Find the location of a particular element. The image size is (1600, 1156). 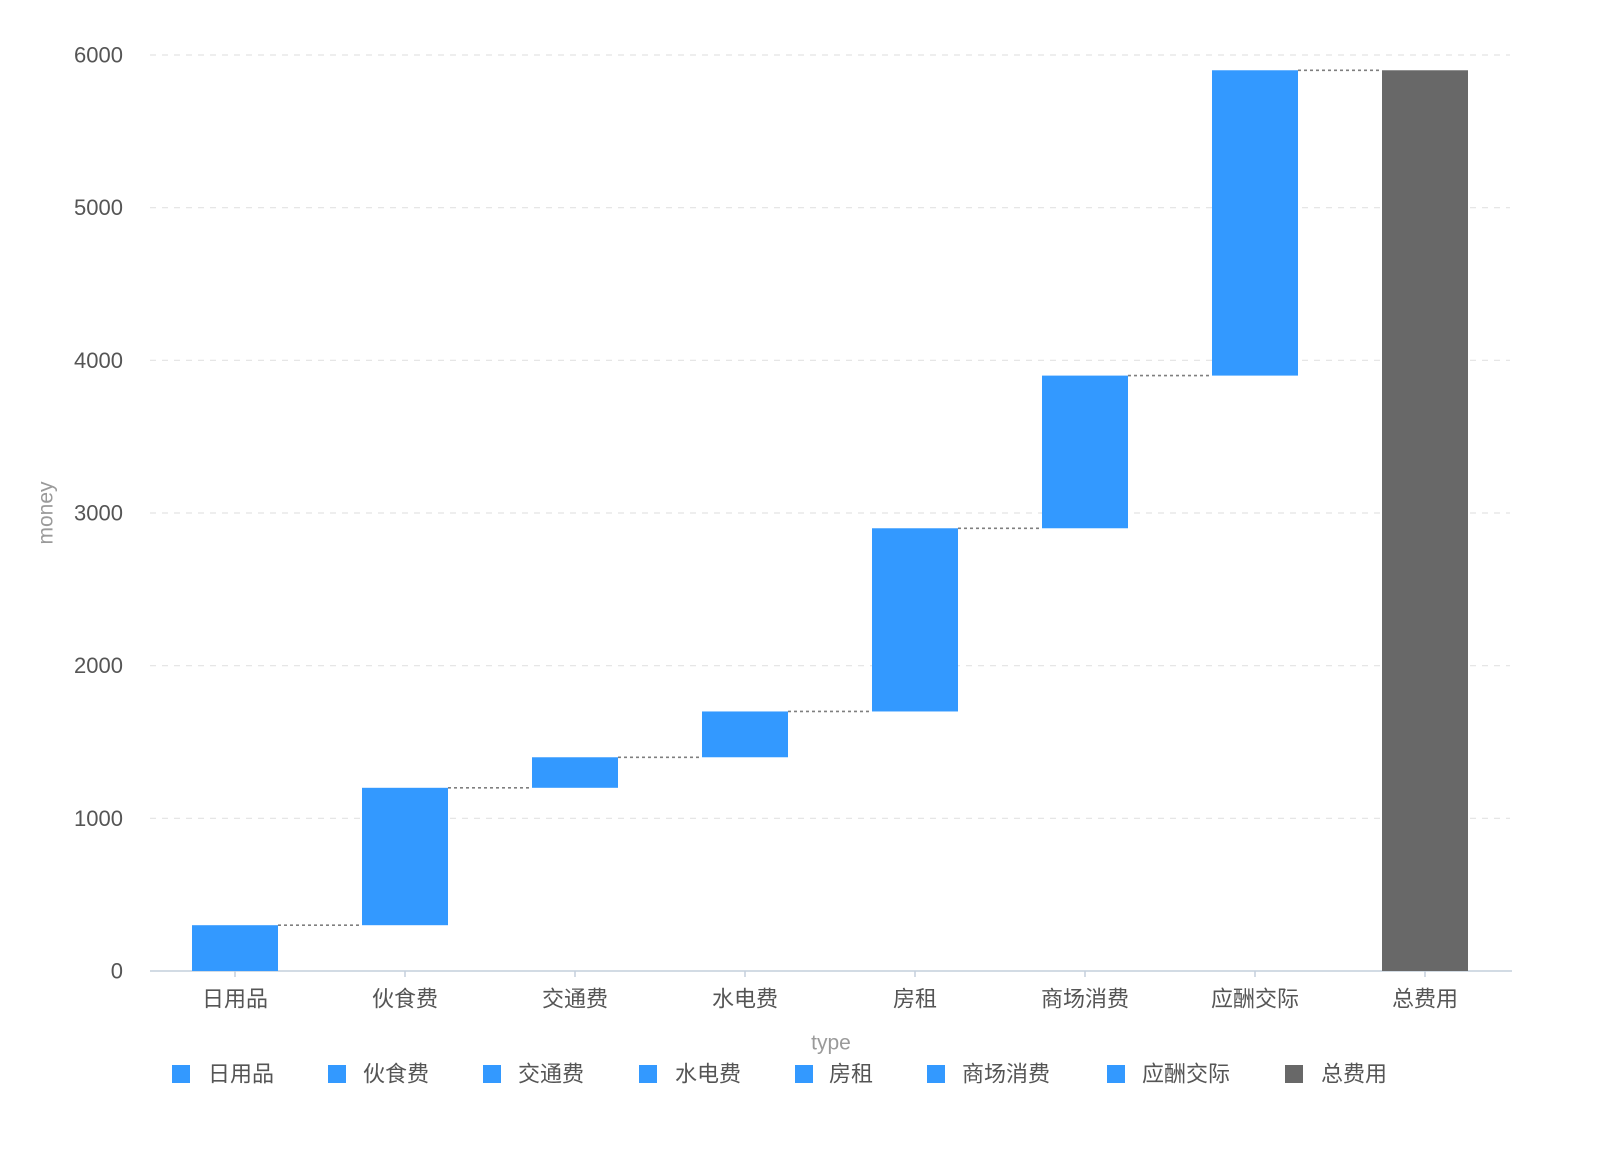

y-axis-title: money is located at coordinates (46, 513).